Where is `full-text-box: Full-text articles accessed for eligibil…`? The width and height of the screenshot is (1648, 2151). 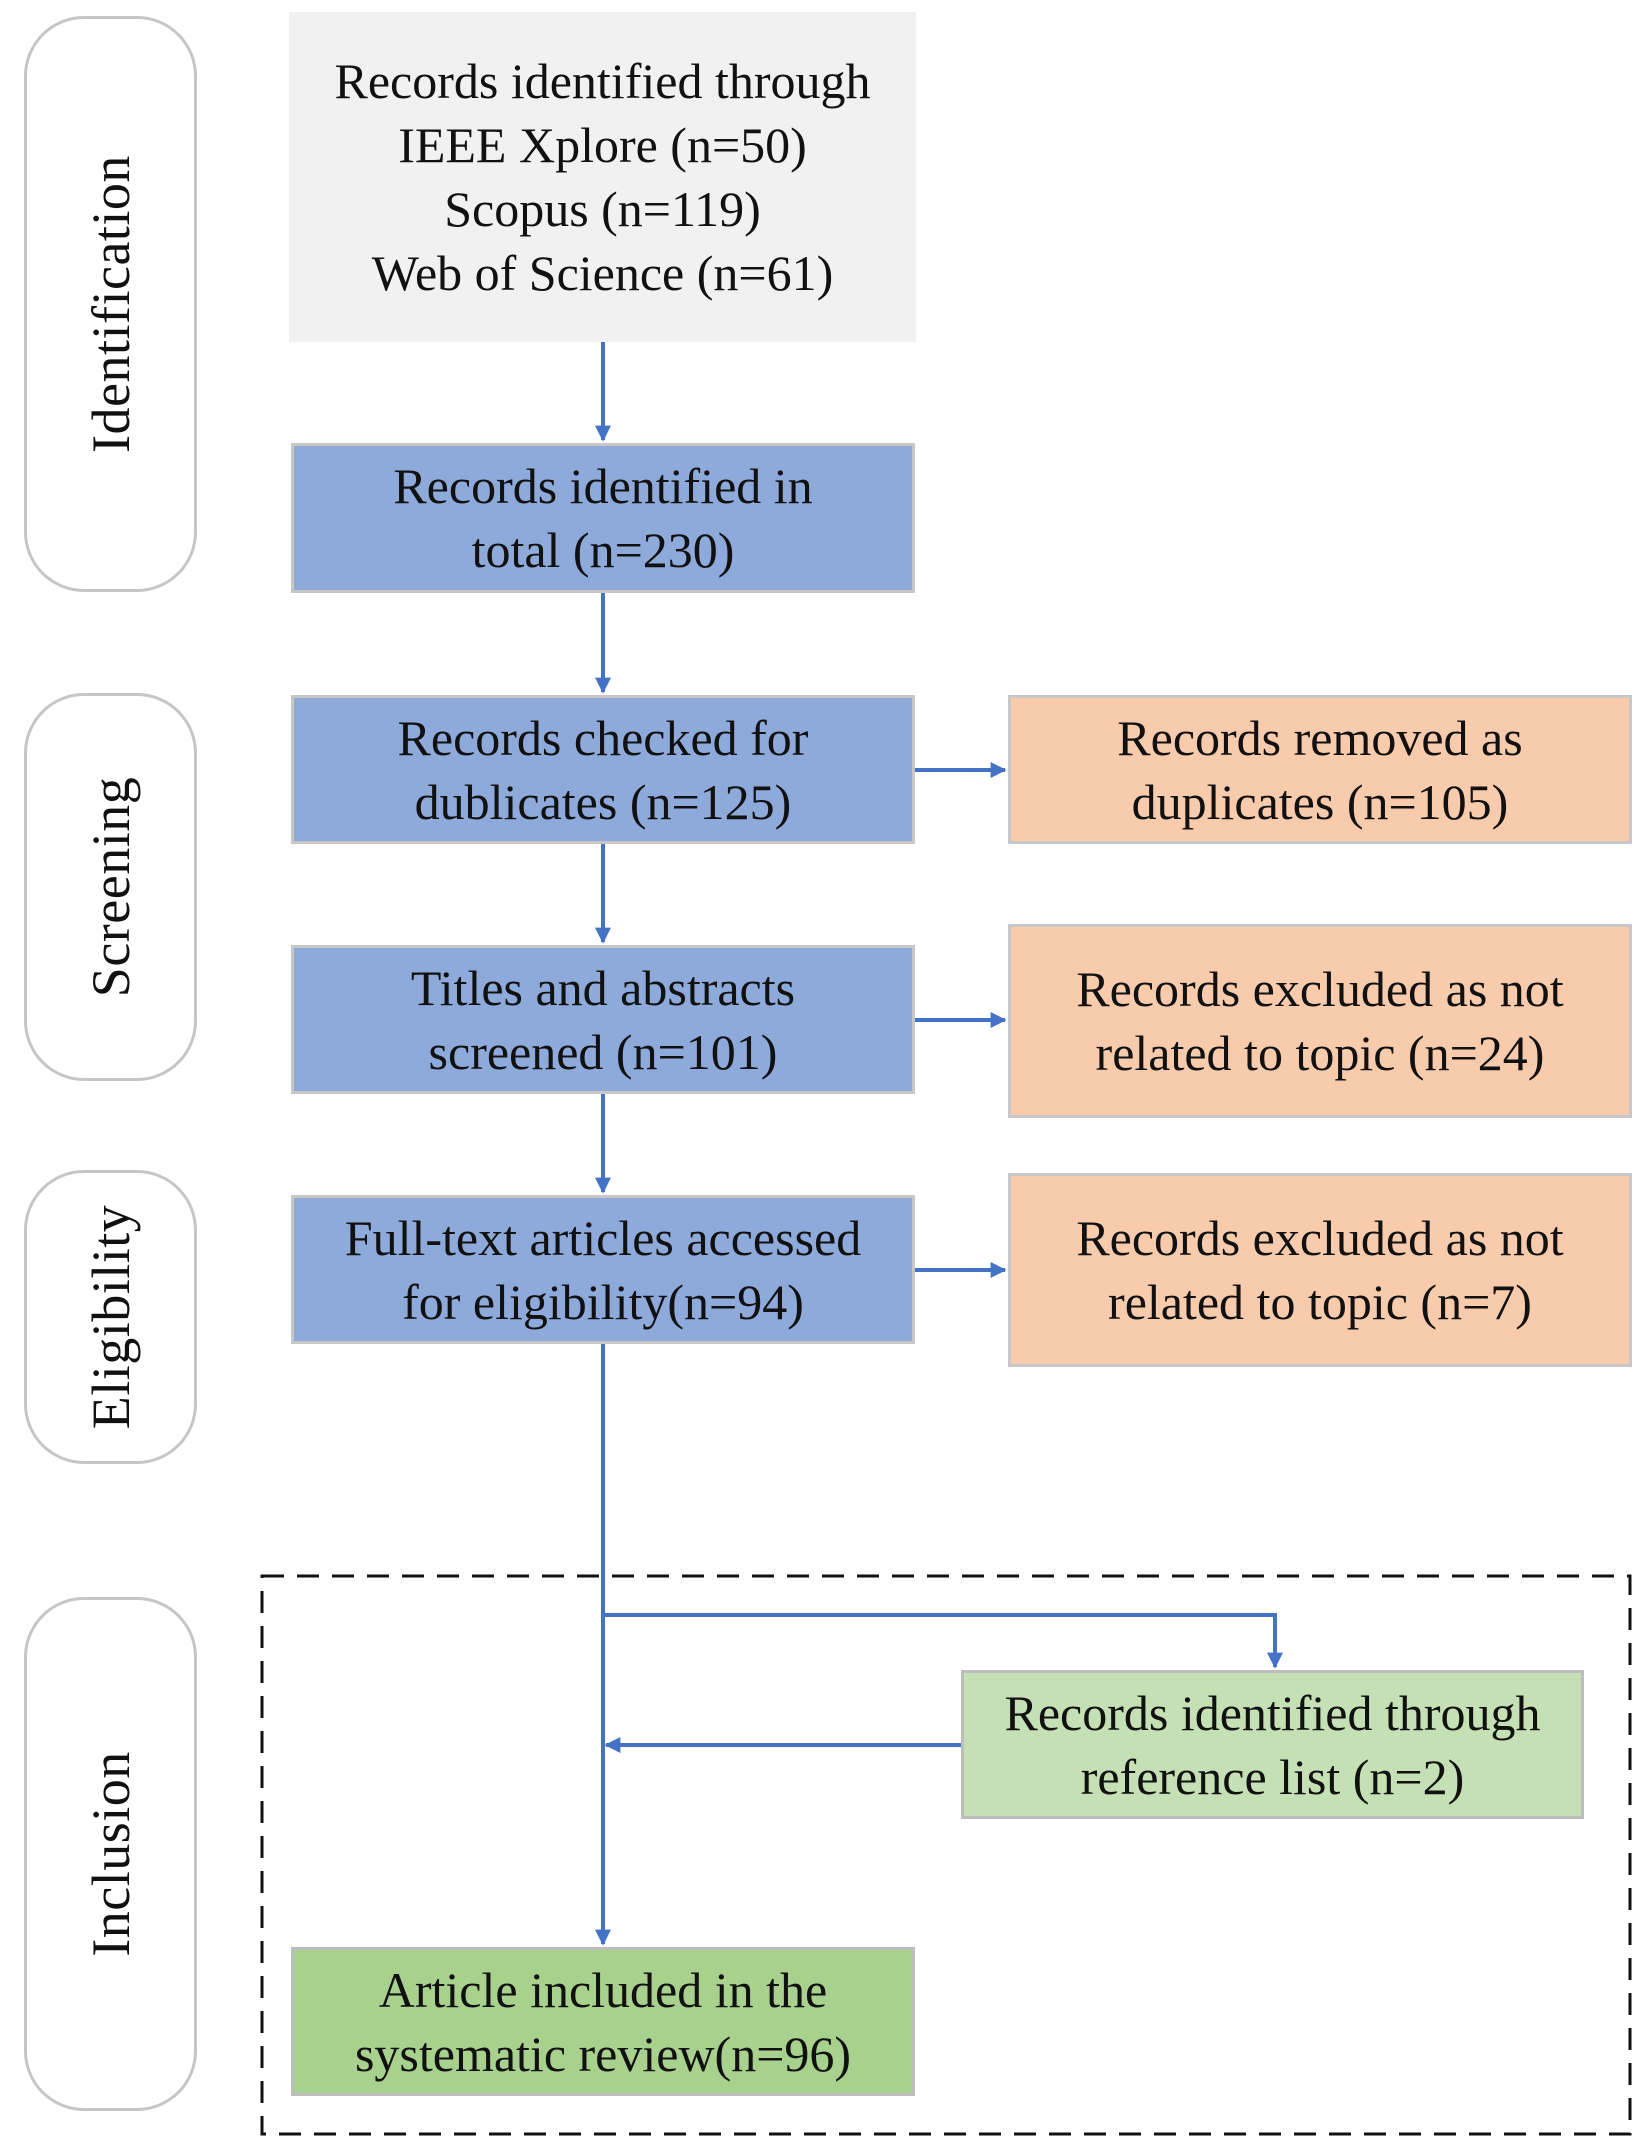
full-text-box: Full-text articles accessed for eligibil… is located at coordinates (603, 1269).